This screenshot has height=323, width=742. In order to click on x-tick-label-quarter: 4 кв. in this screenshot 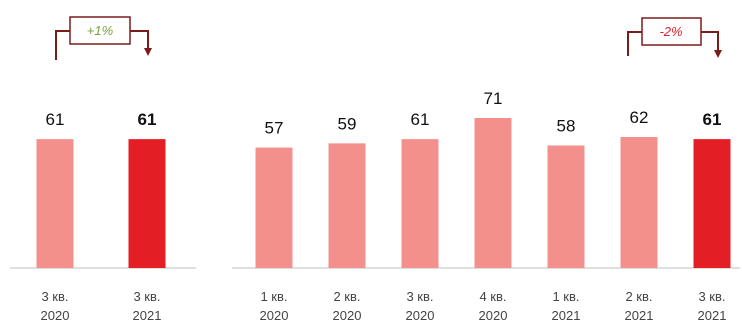, I will do `click(492, 296)`.